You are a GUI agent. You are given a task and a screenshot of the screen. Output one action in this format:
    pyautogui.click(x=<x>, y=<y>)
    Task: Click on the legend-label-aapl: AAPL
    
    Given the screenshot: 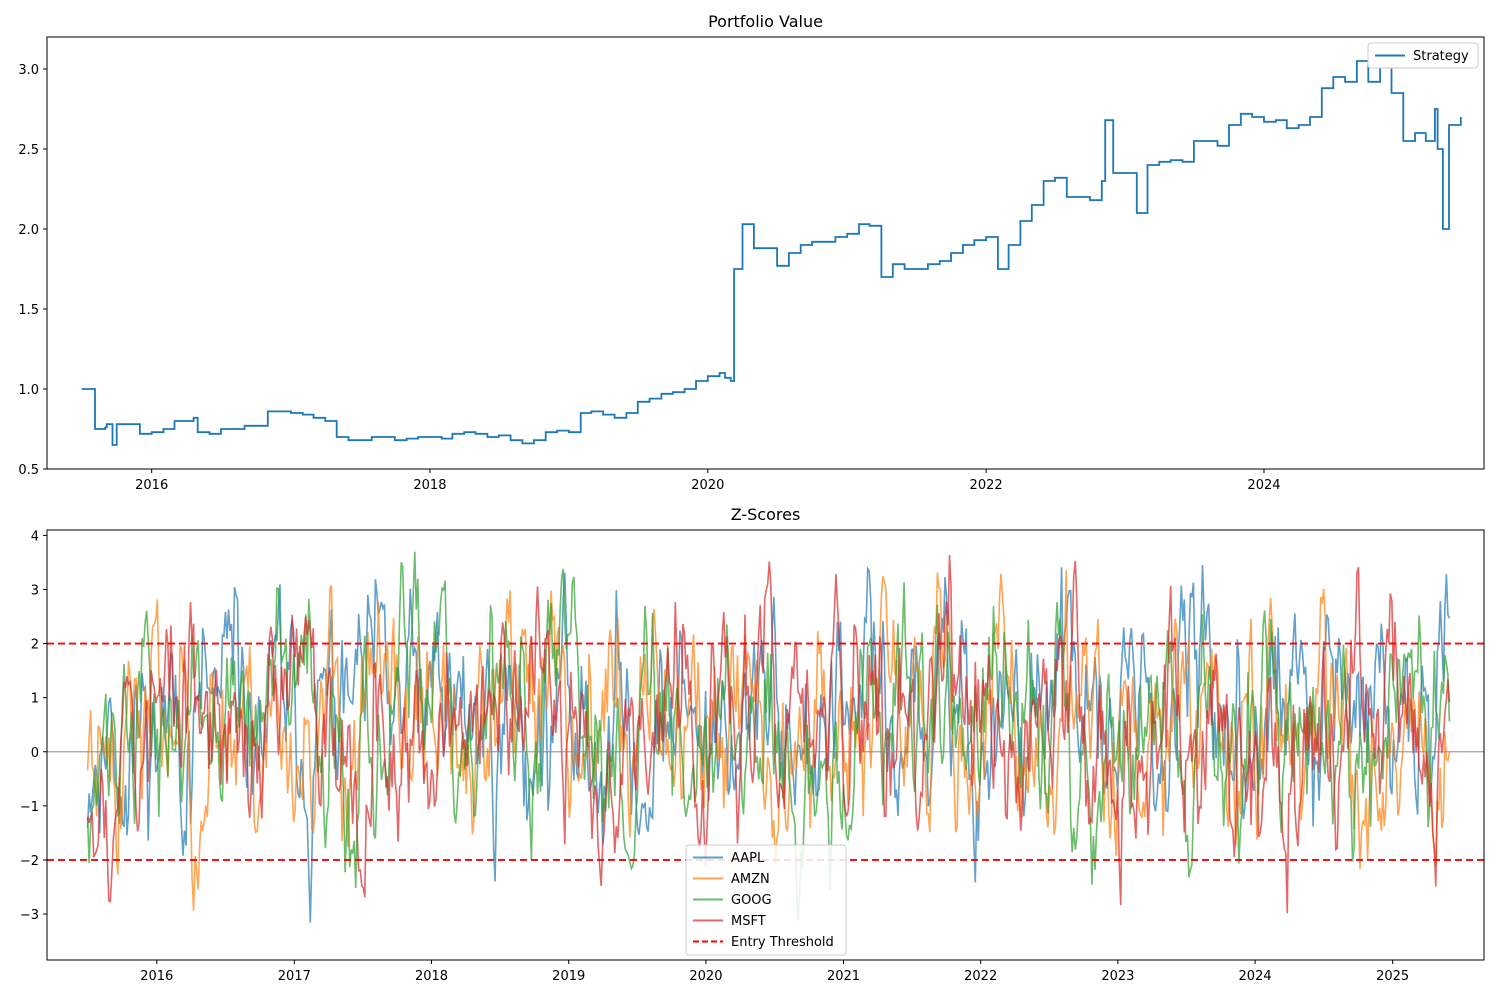 What is the action you would take?
    pyautogui.click(x=748, y=858)
    